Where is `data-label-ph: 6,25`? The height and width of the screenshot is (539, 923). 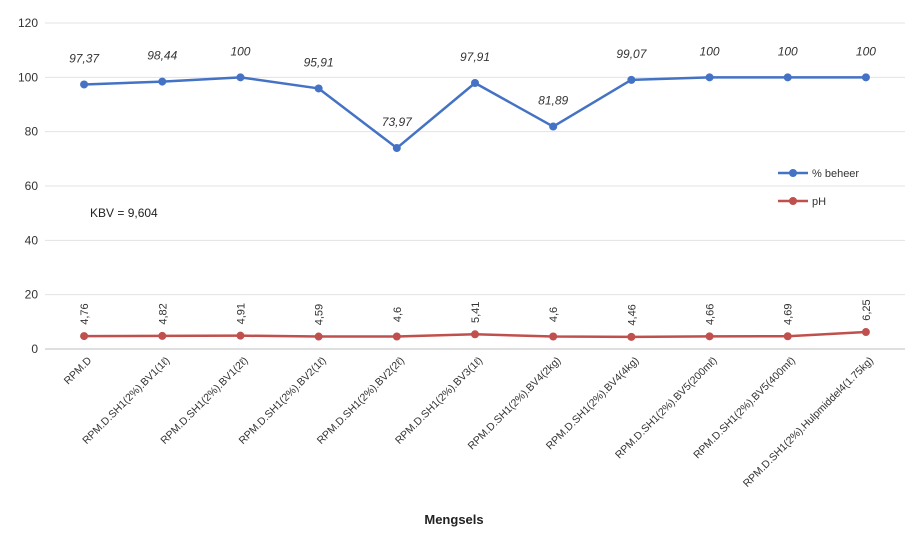 data-label-ph: 6,25 is located at coordinates (867, 309).